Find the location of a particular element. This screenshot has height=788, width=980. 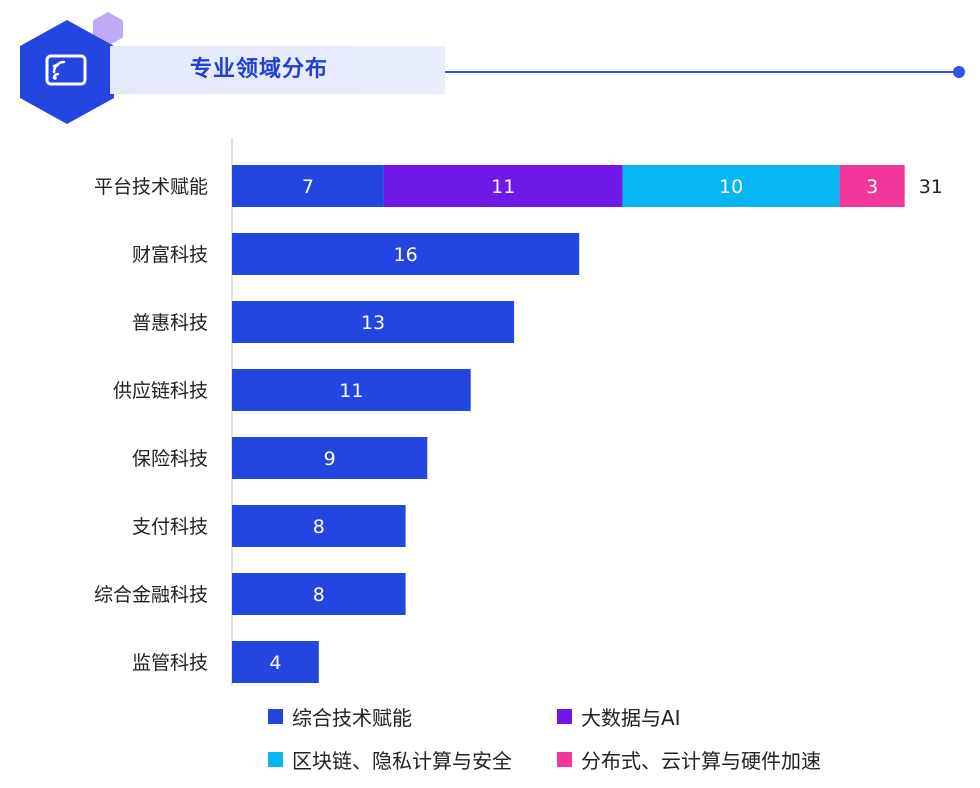

decorative-hexagon-icon is located at coordinates (108, 29).